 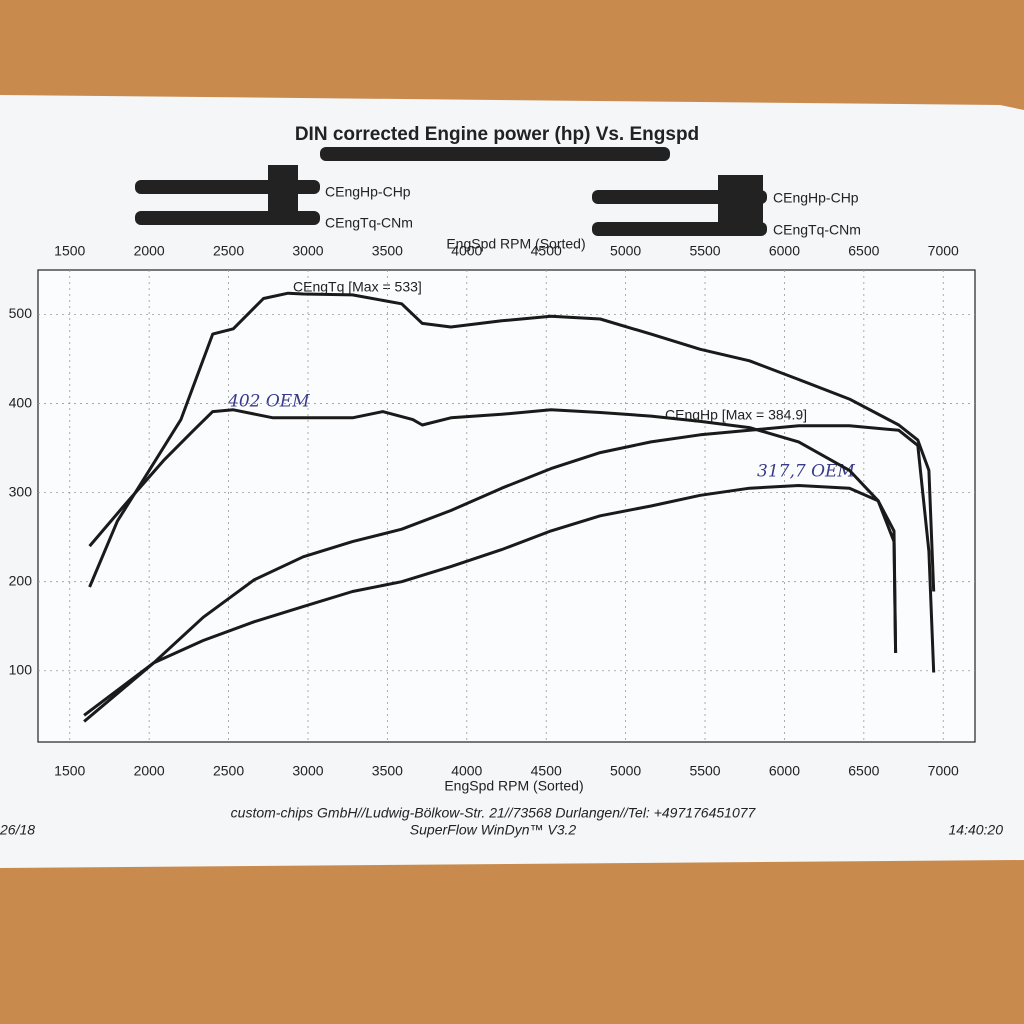 What do you see at coordinates (493, 830) in the screenshot?
I see `footer: SuperFlow WinDyn™ V3.2` at bounding box center [493, 830].